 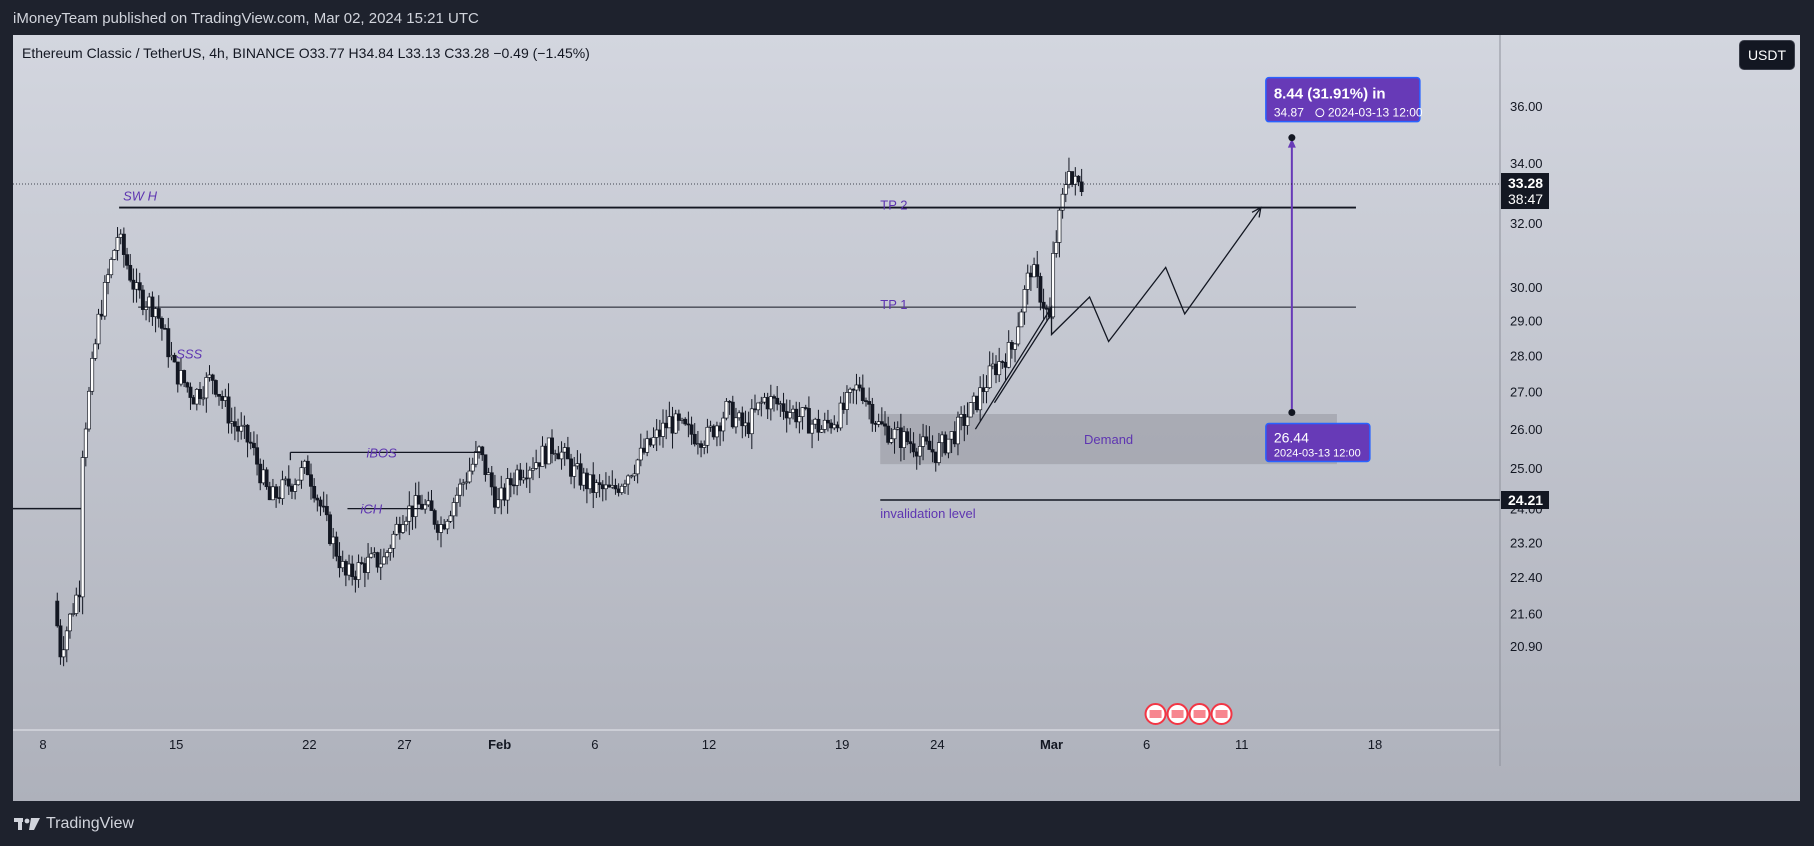 I want to click on currency-button: USDT, so click(x=1767, y=55).